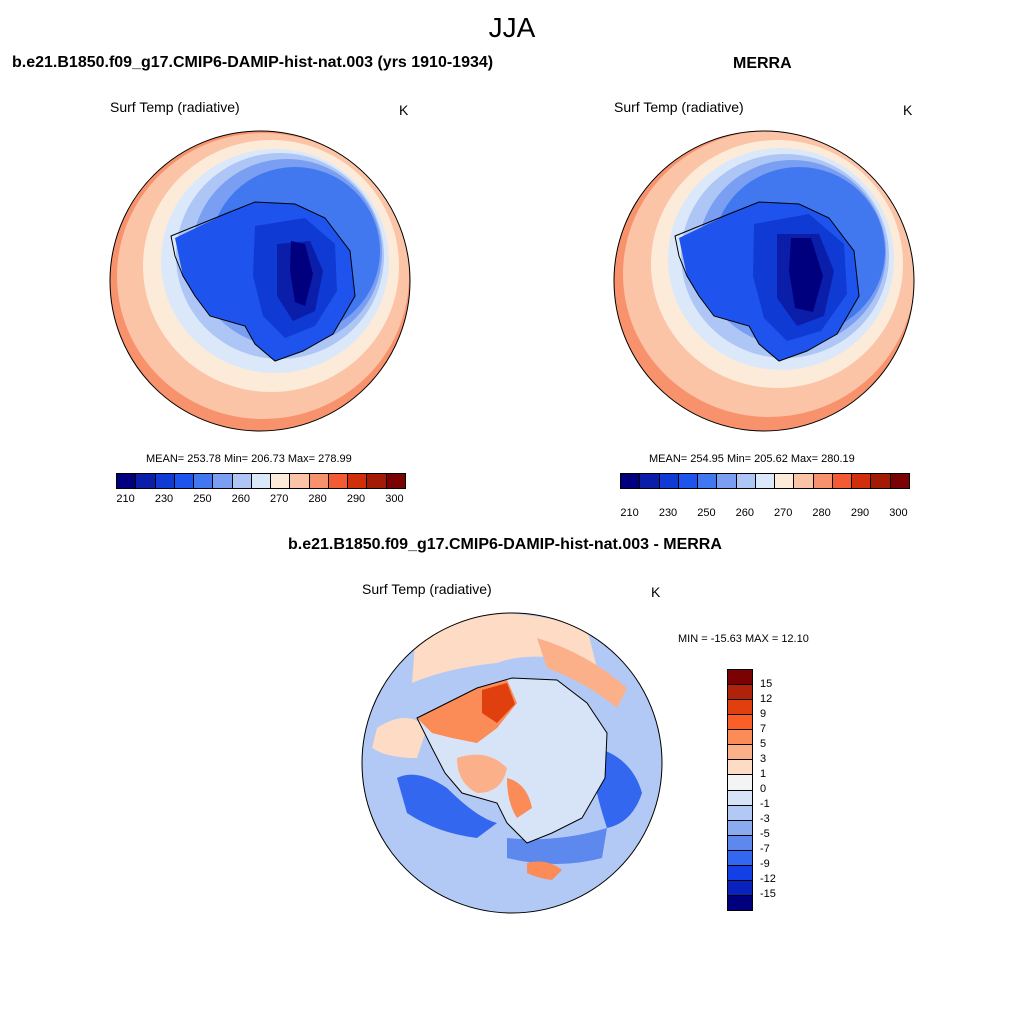 The width and height of the screenshot is (1024, 1024). Describe the element at coordinates (821, 513) in the screenshot. I see `obs-colorbar-tick-label: 280` at that location.